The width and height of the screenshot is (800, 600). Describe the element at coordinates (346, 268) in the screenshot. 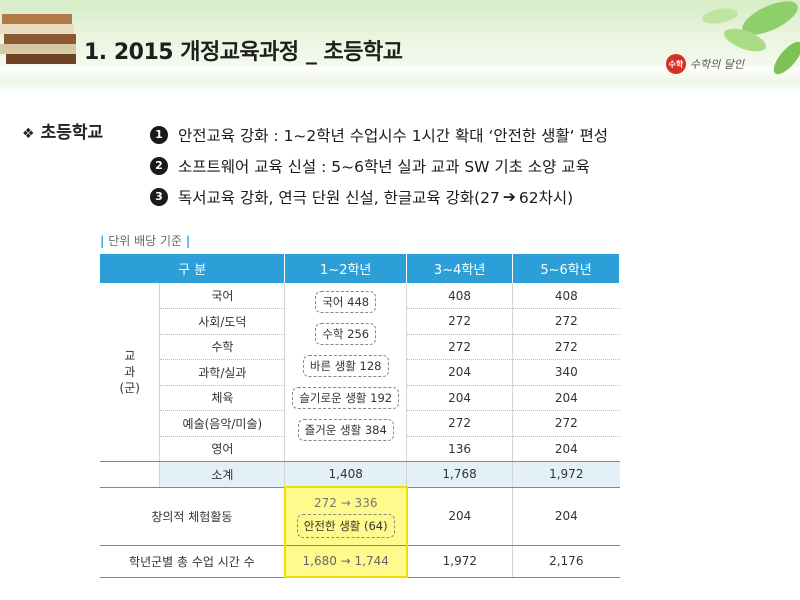

I see `column-header: 1~2학년` at that location.